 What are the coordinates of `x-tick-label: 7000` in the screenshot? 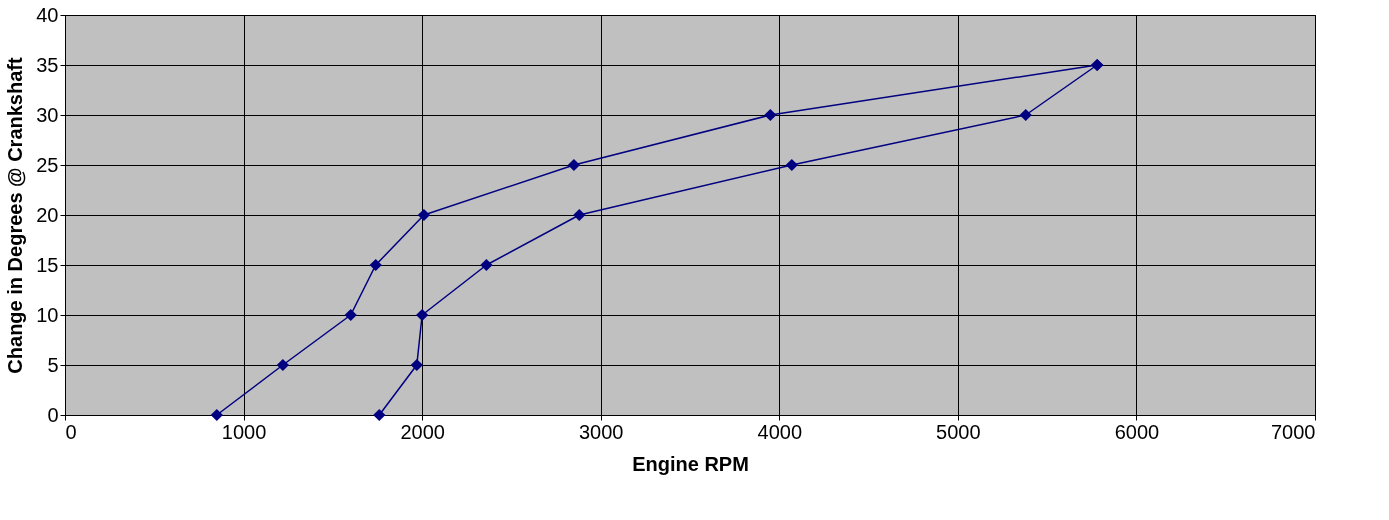 It's located at (1293, 431).